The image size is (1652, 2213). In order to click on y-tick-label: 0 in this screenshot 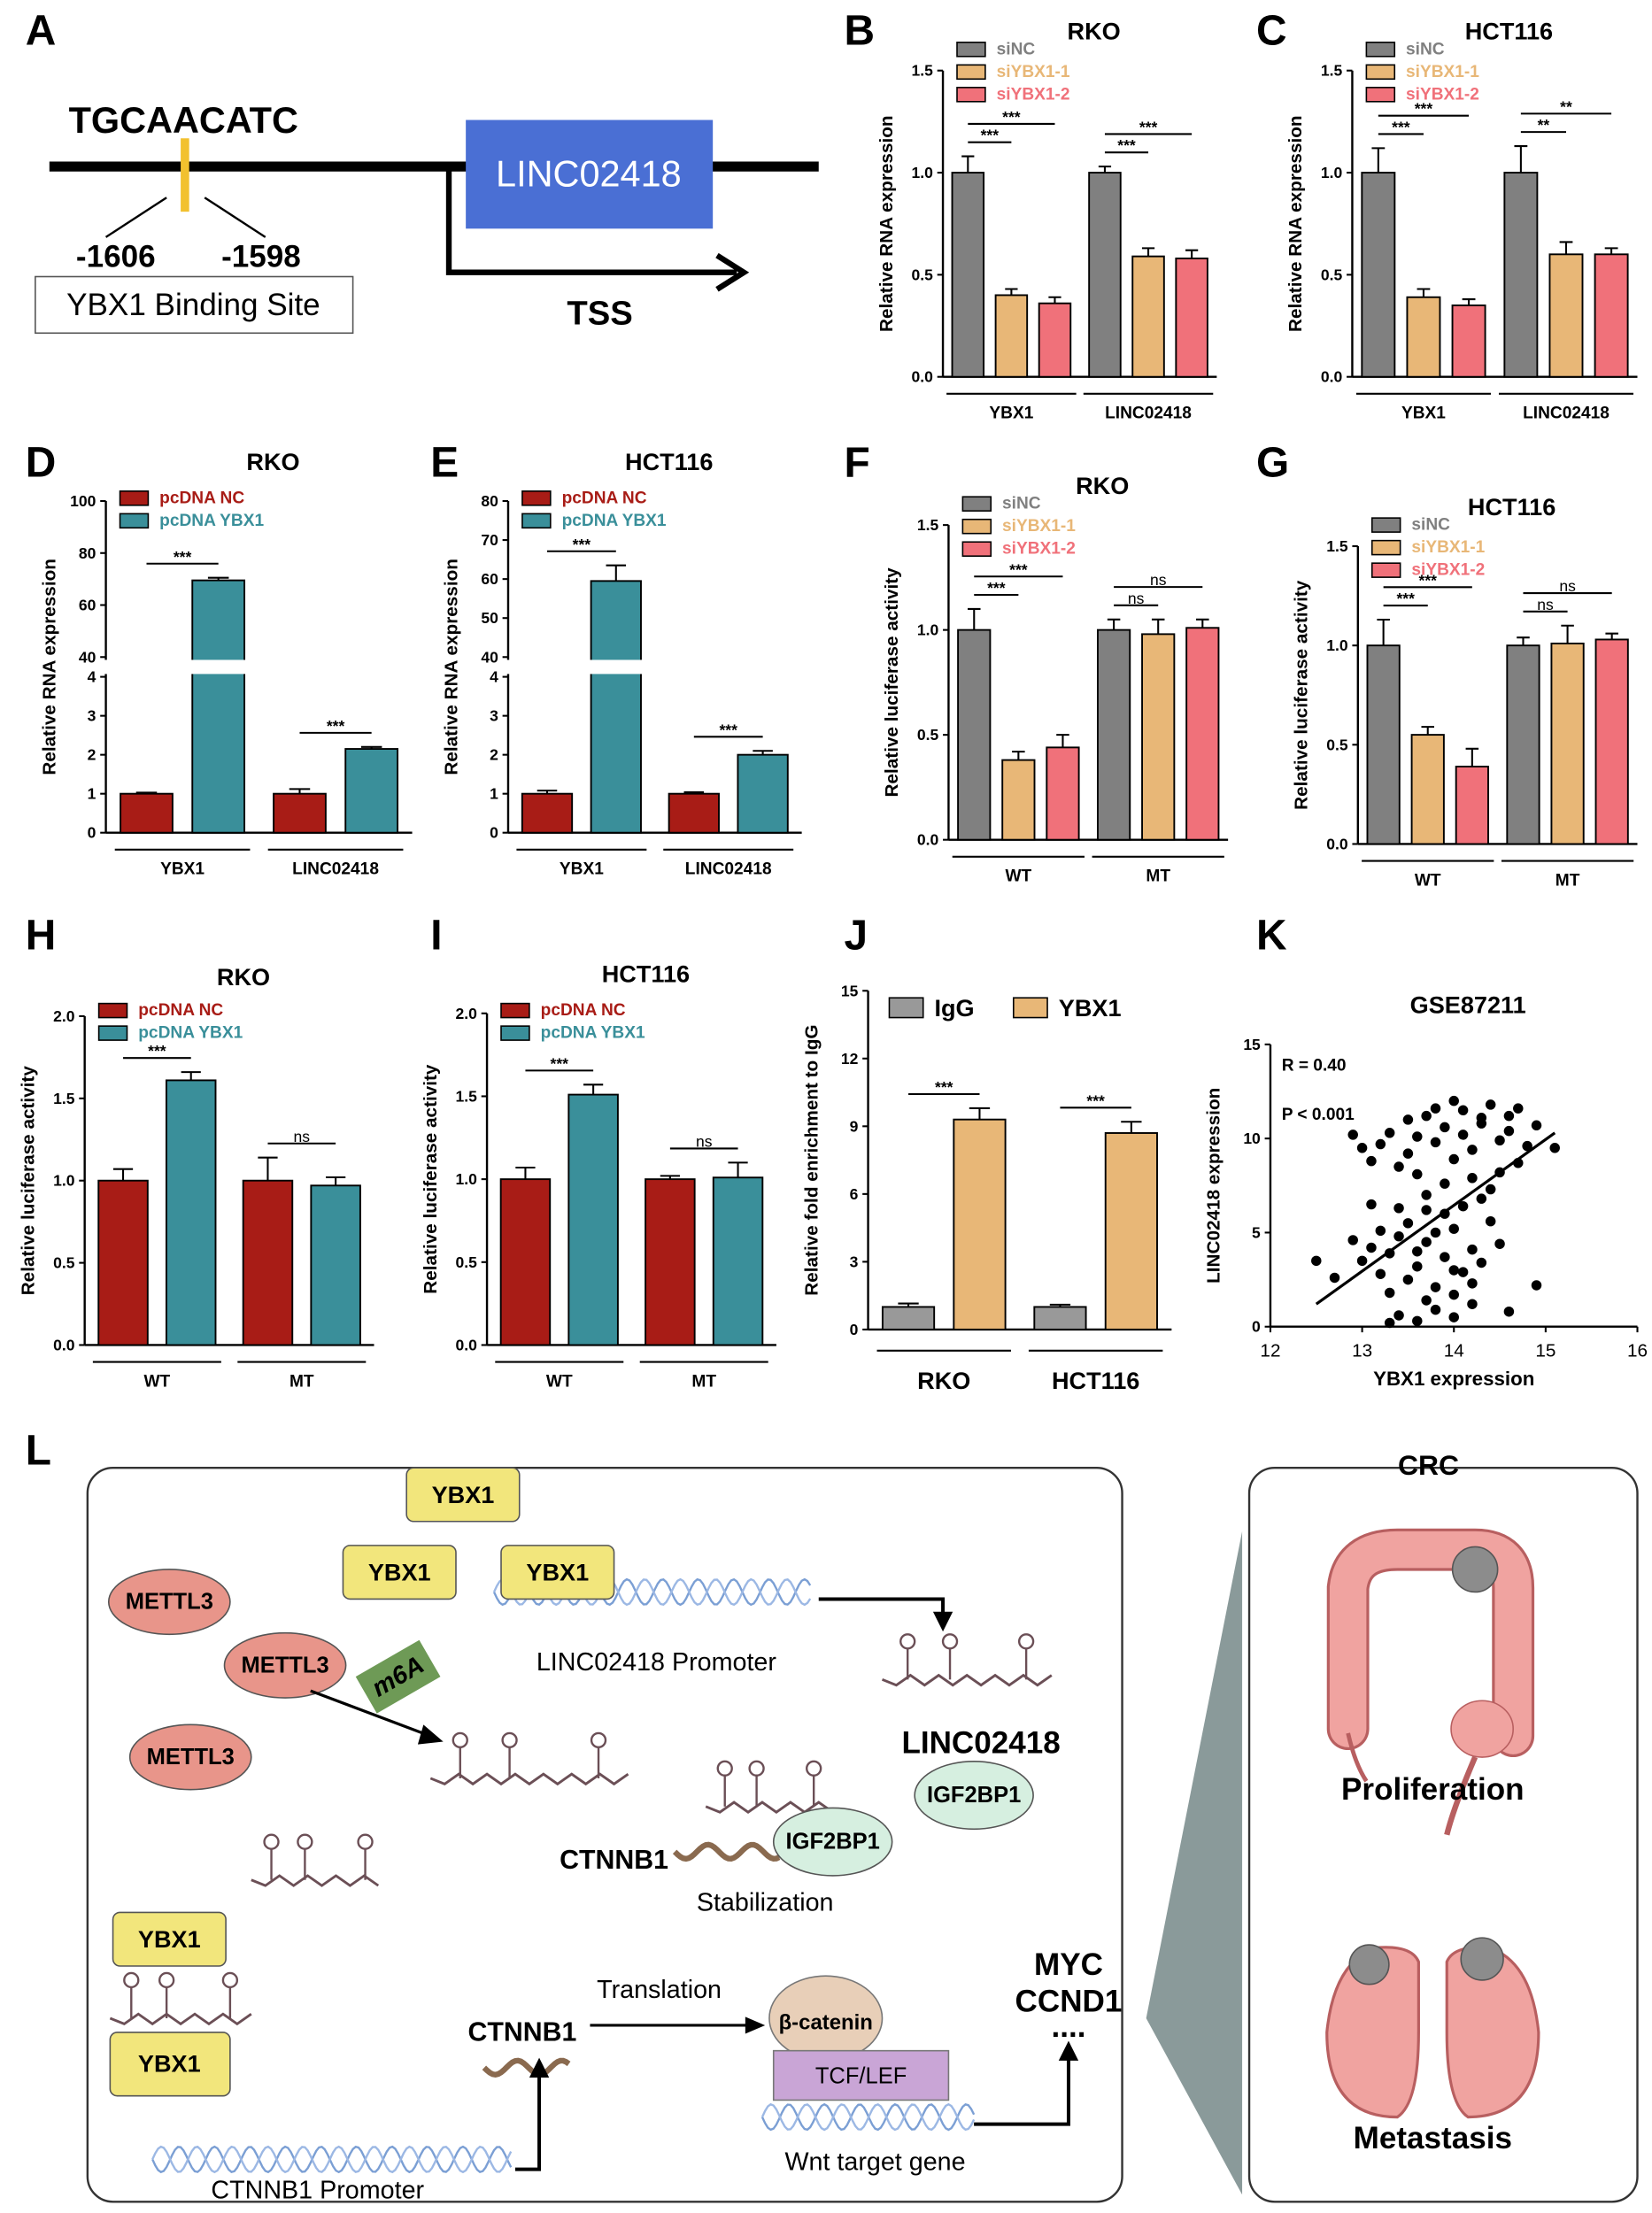, I will do `click(92, 833)`.